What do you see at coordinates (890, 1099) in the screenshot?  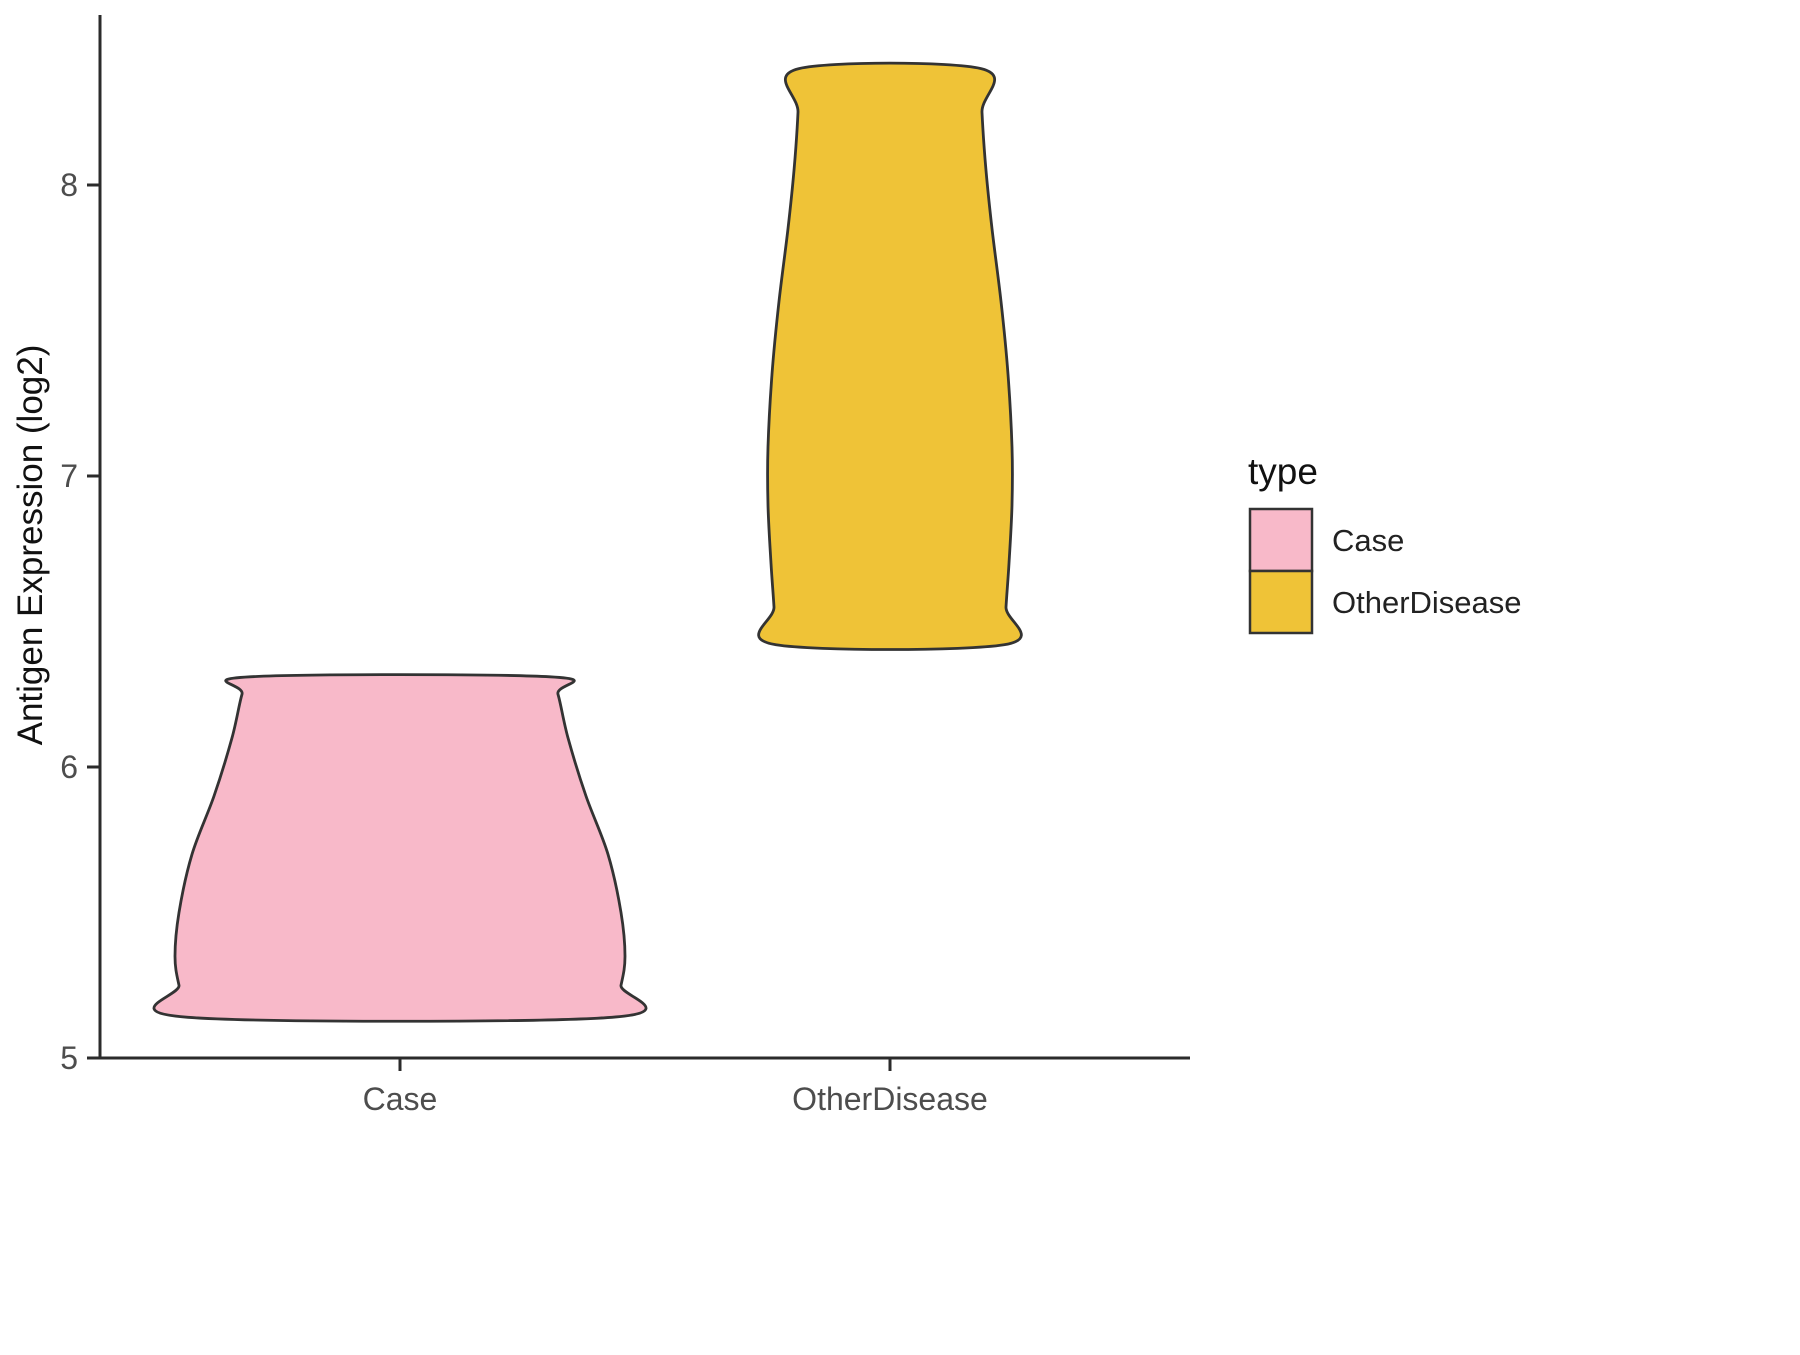 I see `x-tick-label: OtherDisease` at bounding box center [890, 1099].